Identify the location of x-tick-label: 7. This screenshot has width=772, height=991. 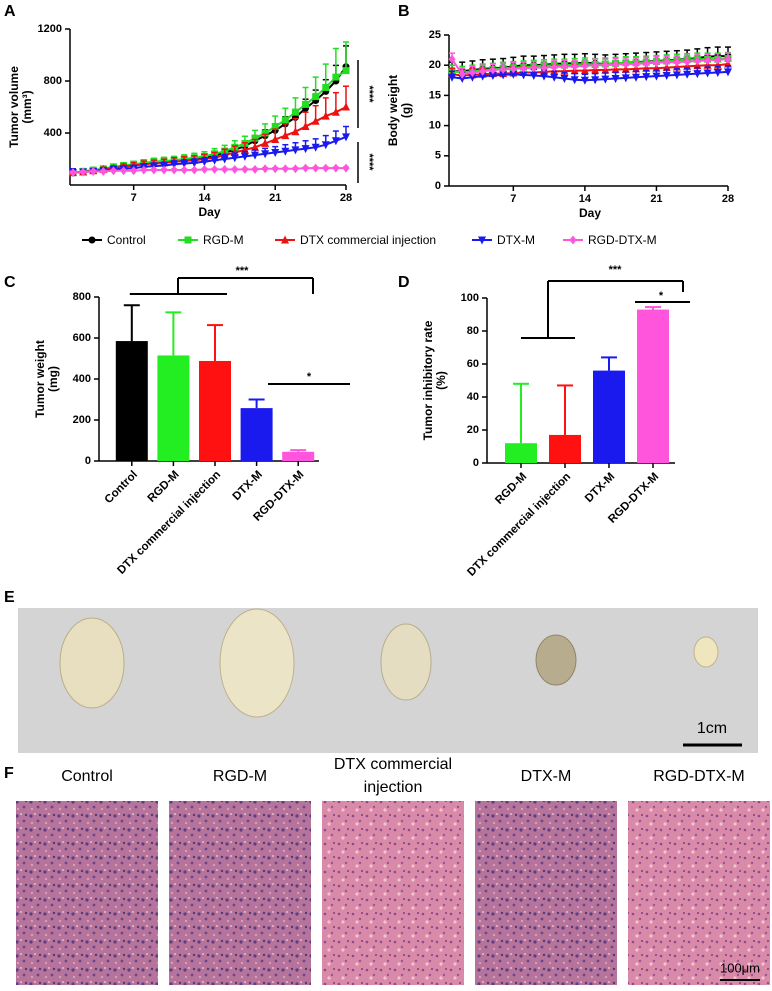
(134, 198).